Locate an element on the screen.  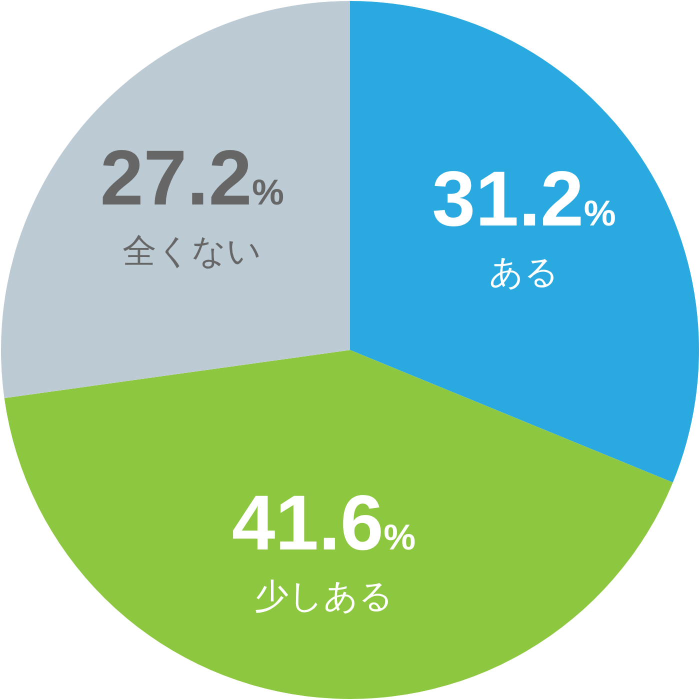
slice-label: 全くない is located at coordinates (192, 252).